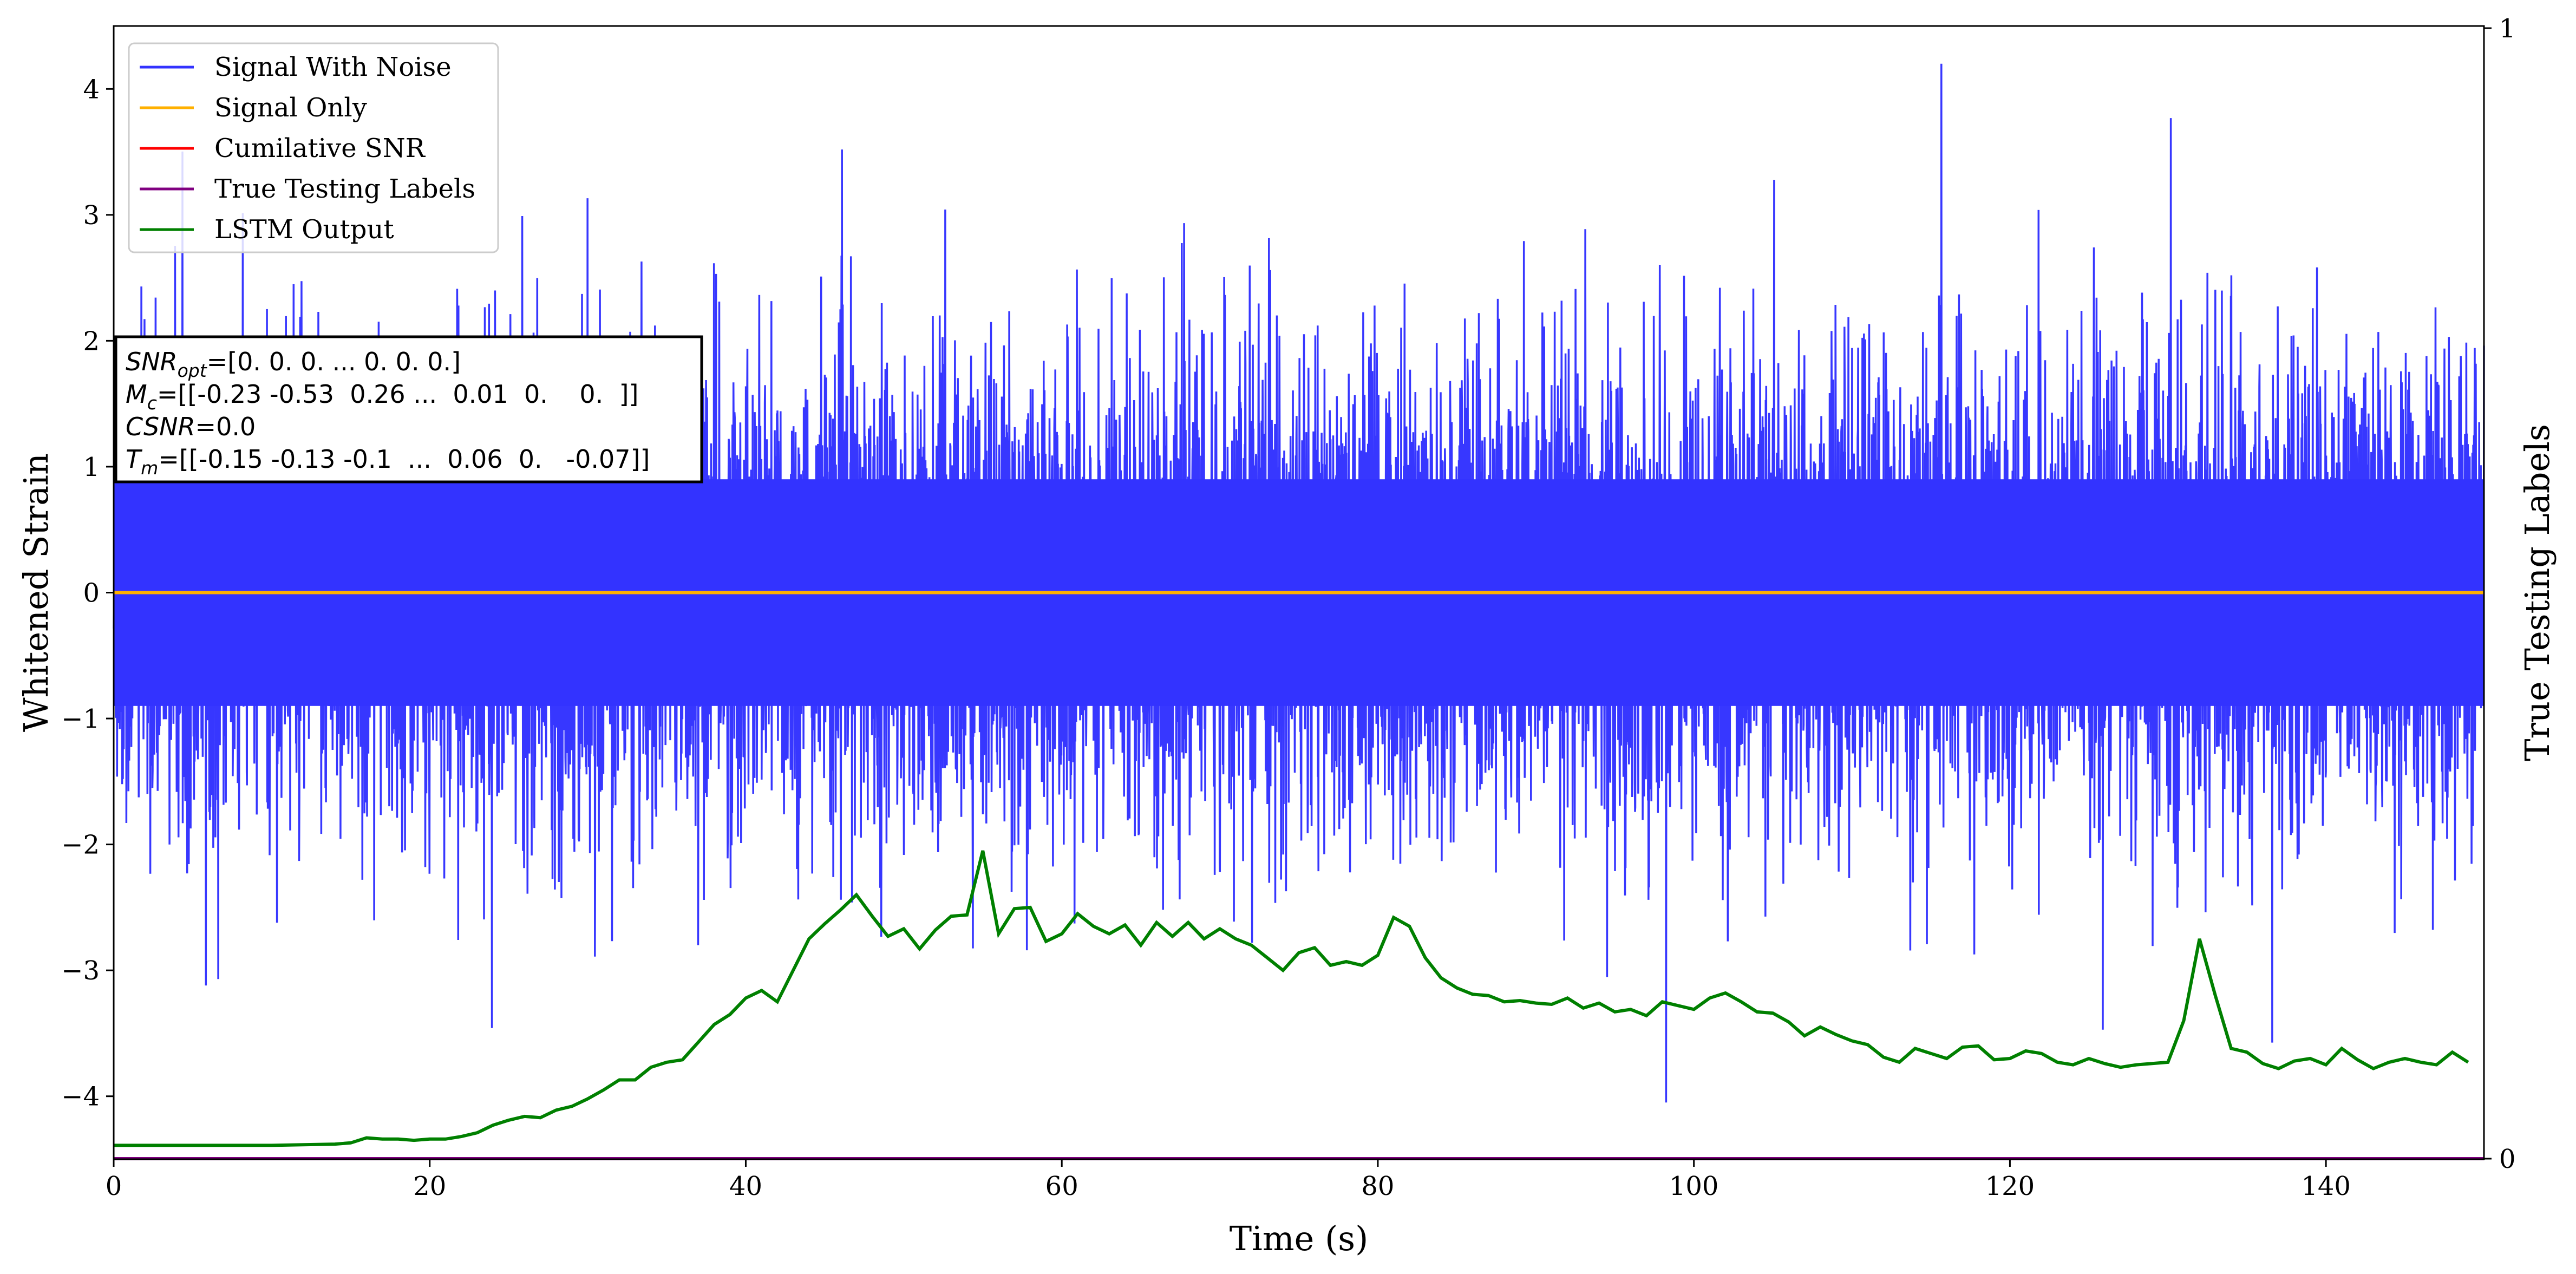 This screenshot has height=1274, width=2576. Describe the element at coordinates (429, 1186) in the screenshot. I see `x-tick-label: 20` at that location.